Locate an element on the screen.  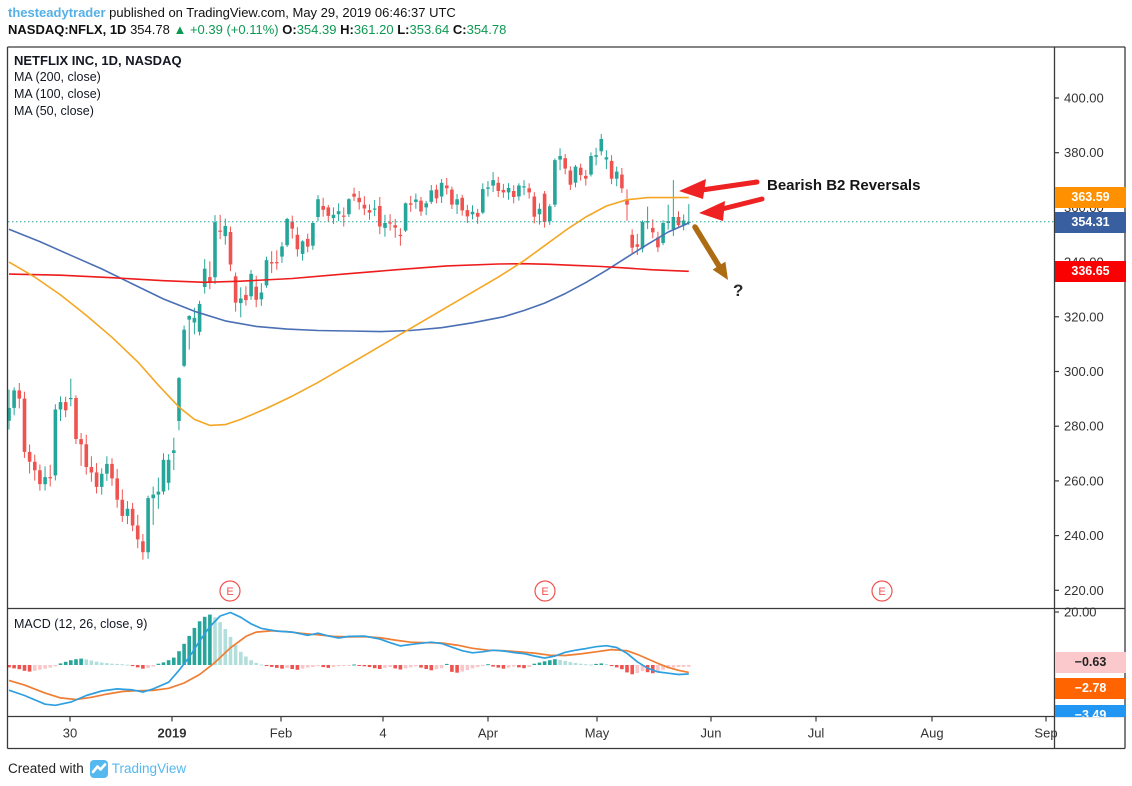
time-tick-label: 30 is located at coordinates (70, 733).